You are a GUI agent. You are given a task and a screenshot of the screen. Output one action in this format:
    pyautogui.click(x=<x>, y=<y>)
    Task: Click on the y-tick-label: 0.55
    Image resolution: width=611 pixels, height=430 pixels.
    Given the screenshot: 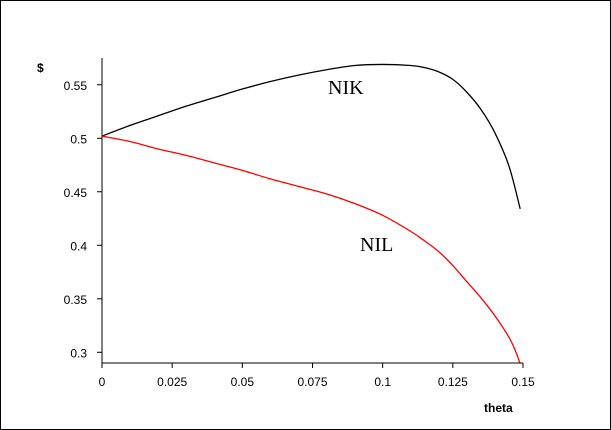 What is the action you would take?
    pyautogui.click(x=76, y=86)
    